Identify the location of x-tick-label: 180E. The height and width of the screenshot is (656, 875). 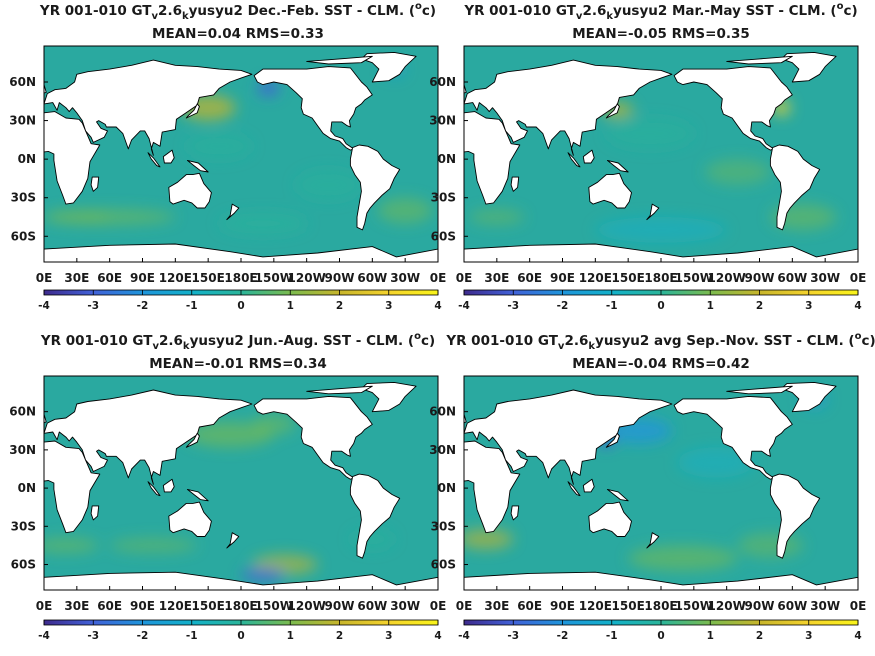
(240, 278).